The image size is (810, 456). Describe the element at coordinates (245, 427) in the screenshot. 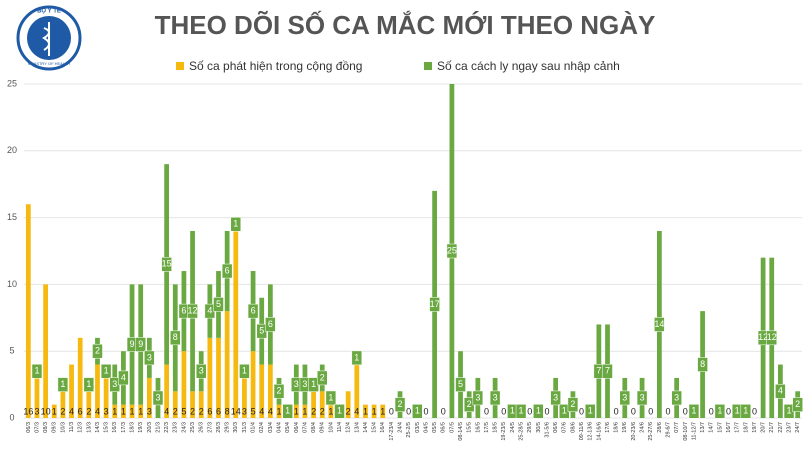

I see `x-tick-label: 31/3` at that location.